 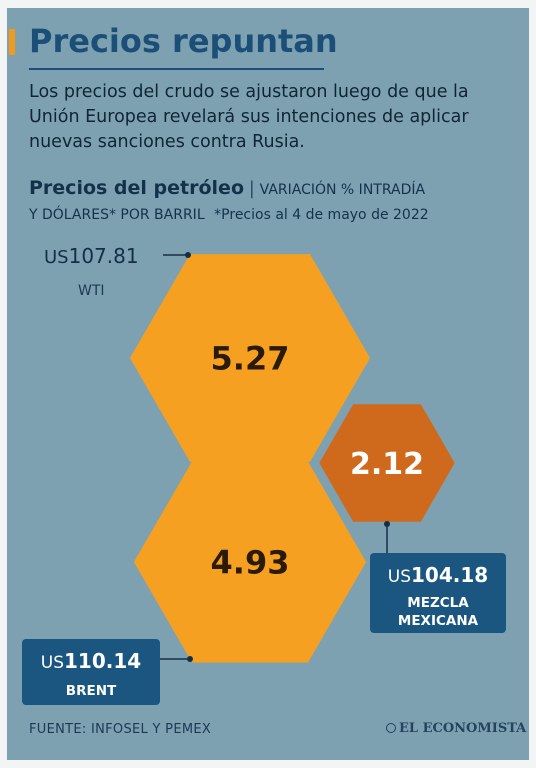 I want to click on wti-name-label: WTI, so click(x=91, y=291).